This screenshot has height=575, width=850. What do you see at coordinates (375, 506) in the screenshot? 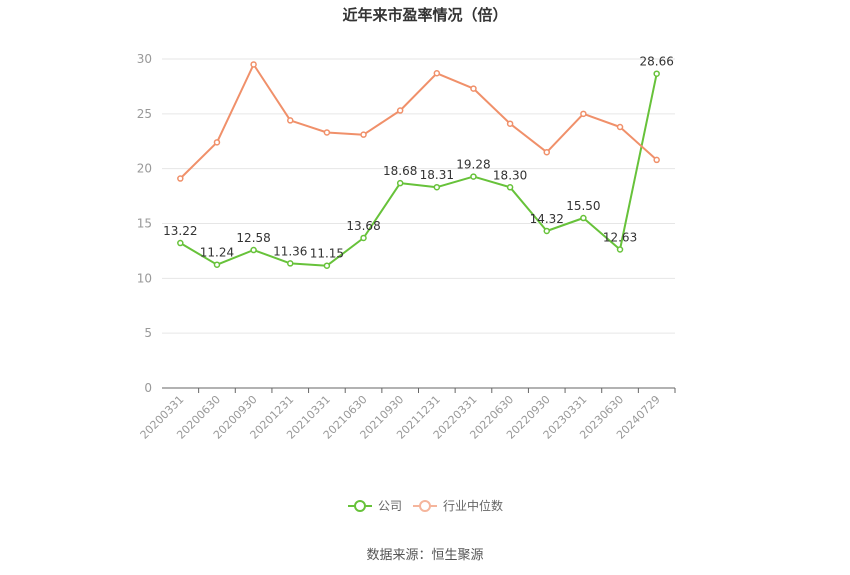
I see `legend-item-company: 公司` at bounding box center [375, 506].